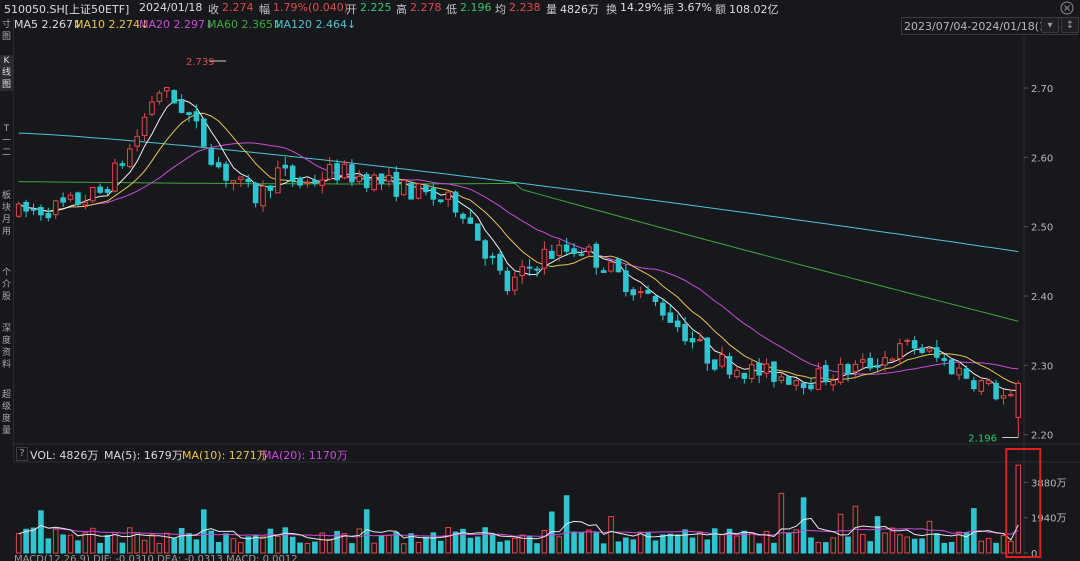 Image resolution: width=1080 pixels, height=561 pixels. I want to click on price-tick-label: 2.50, so click(1042, 228).